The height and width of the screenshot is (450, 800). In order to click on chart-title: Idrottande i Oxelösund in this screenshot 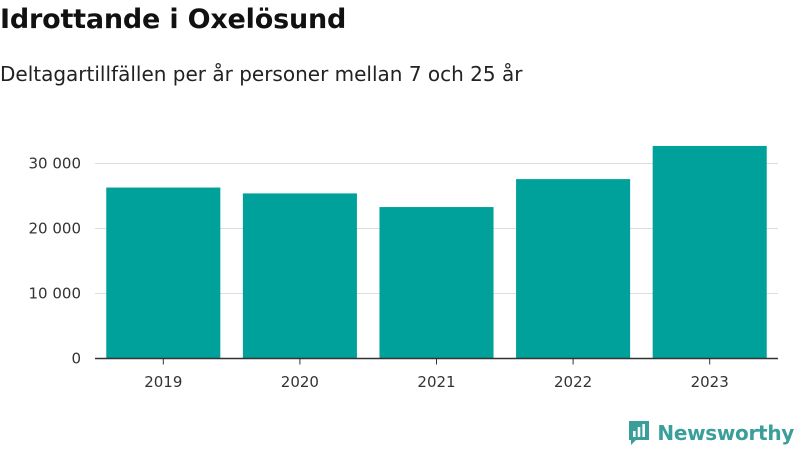, I will do `click(173, 19)`.